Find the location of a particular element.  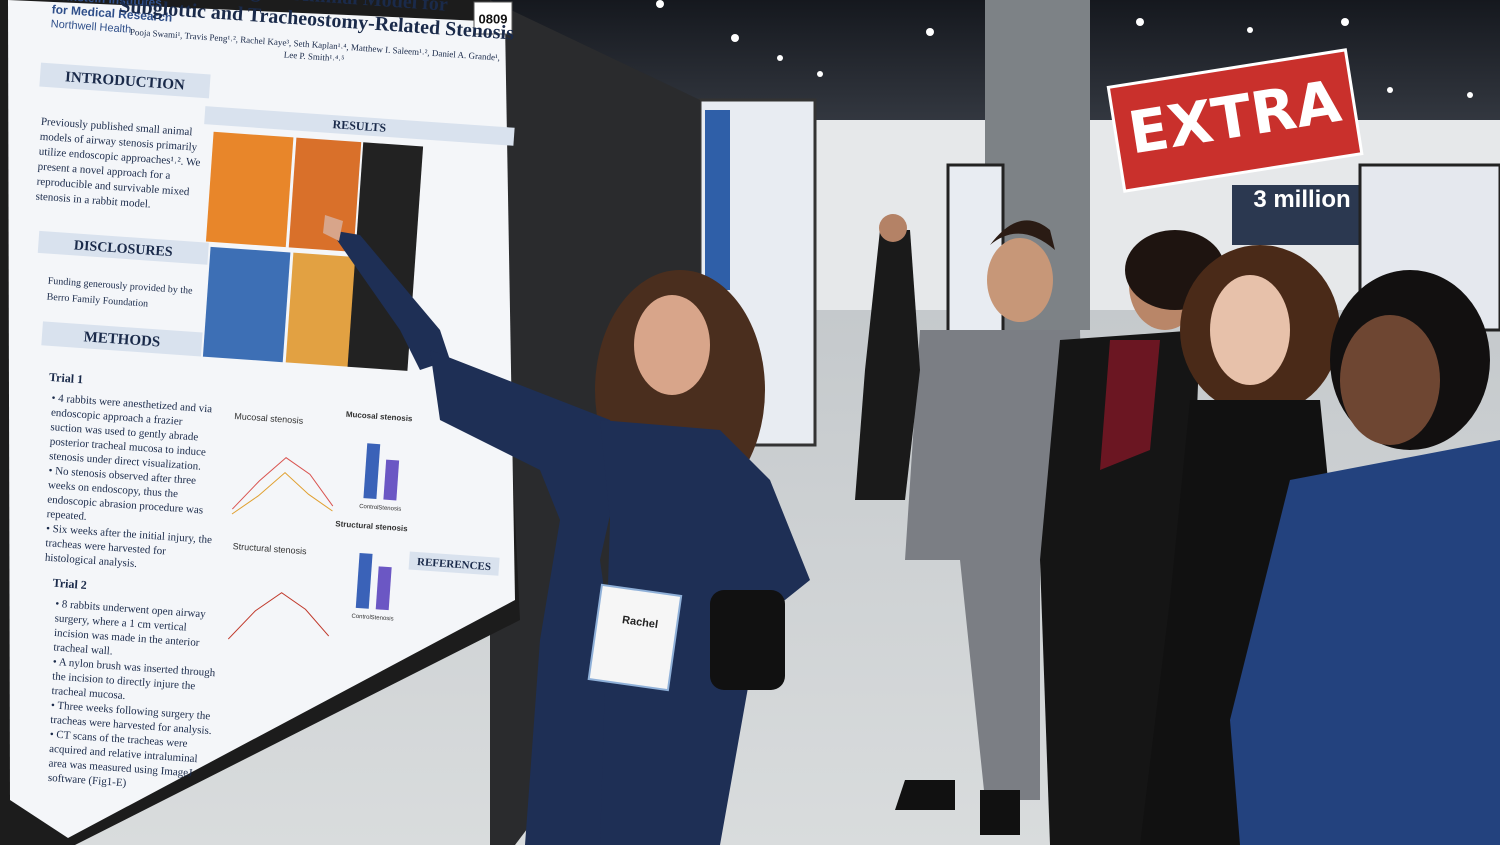

sign-board is located at coordinates (1302, 215).